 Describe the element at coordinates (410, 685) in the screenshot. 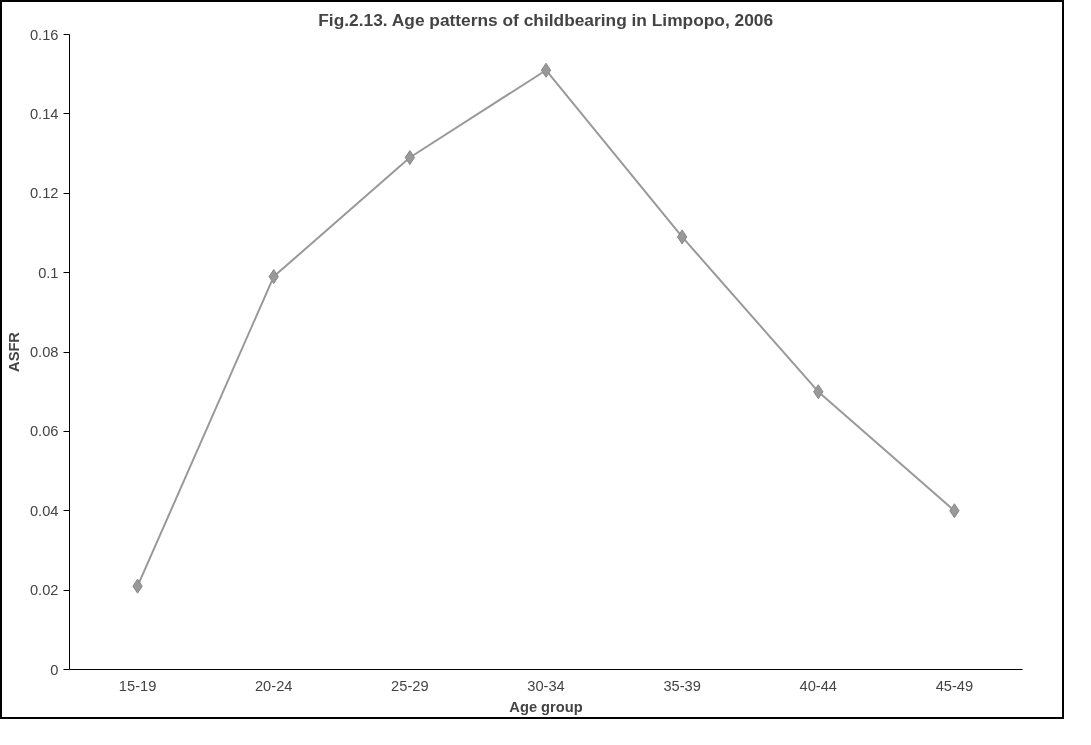

I see `x-tick-label: 25-29` at that location.